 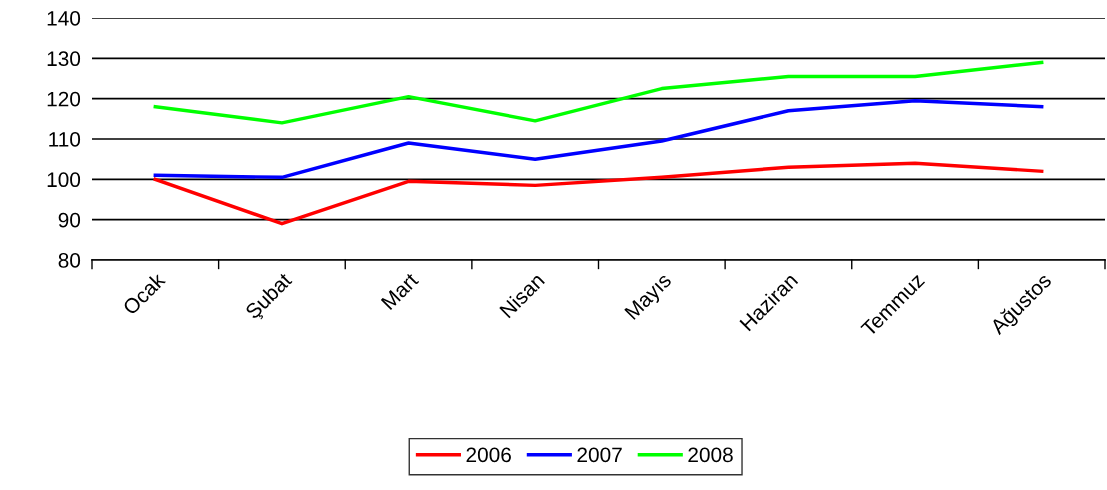 What do you see at coordinates (64, 18) in the screenshot?
I see `y-tick-label: 140` at bounding box center [64, 18].